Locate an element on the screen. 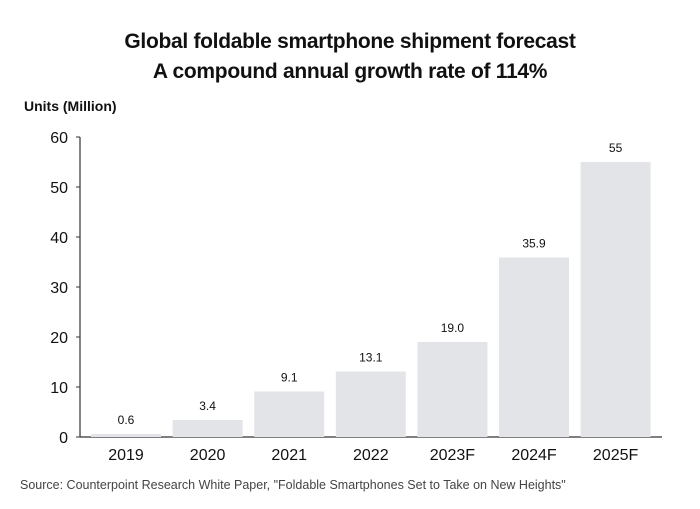 The image size is (700, 509). bar-2021 is located at coordinates (289, 414).